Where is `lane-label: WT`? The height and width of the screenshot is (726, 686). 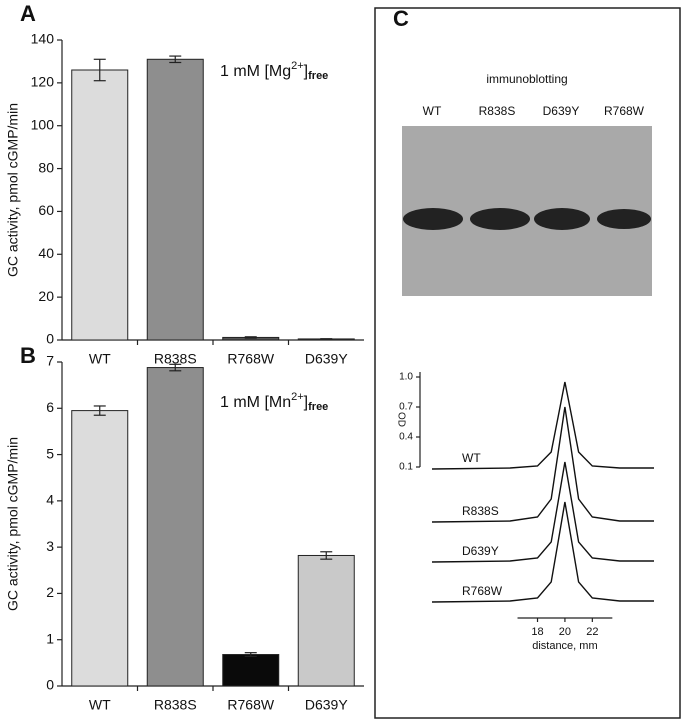
lane-label: WT is located at coordinates (432, 111).